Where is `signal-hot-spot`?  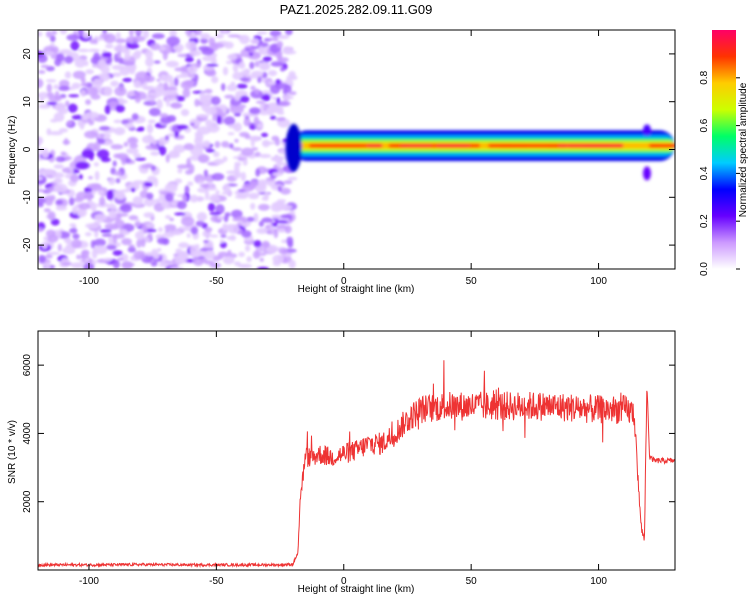
signal-hot-spot is located at coordinates (374, 145).